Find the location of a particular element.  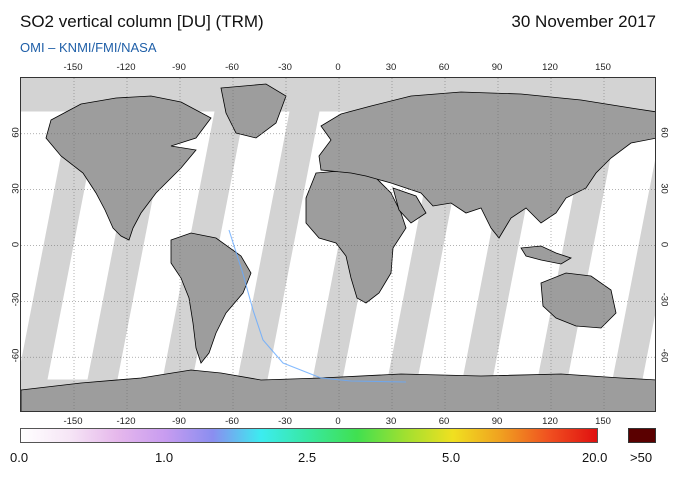

map-date: 30 November 2017 is located at coordinates (583, 21).